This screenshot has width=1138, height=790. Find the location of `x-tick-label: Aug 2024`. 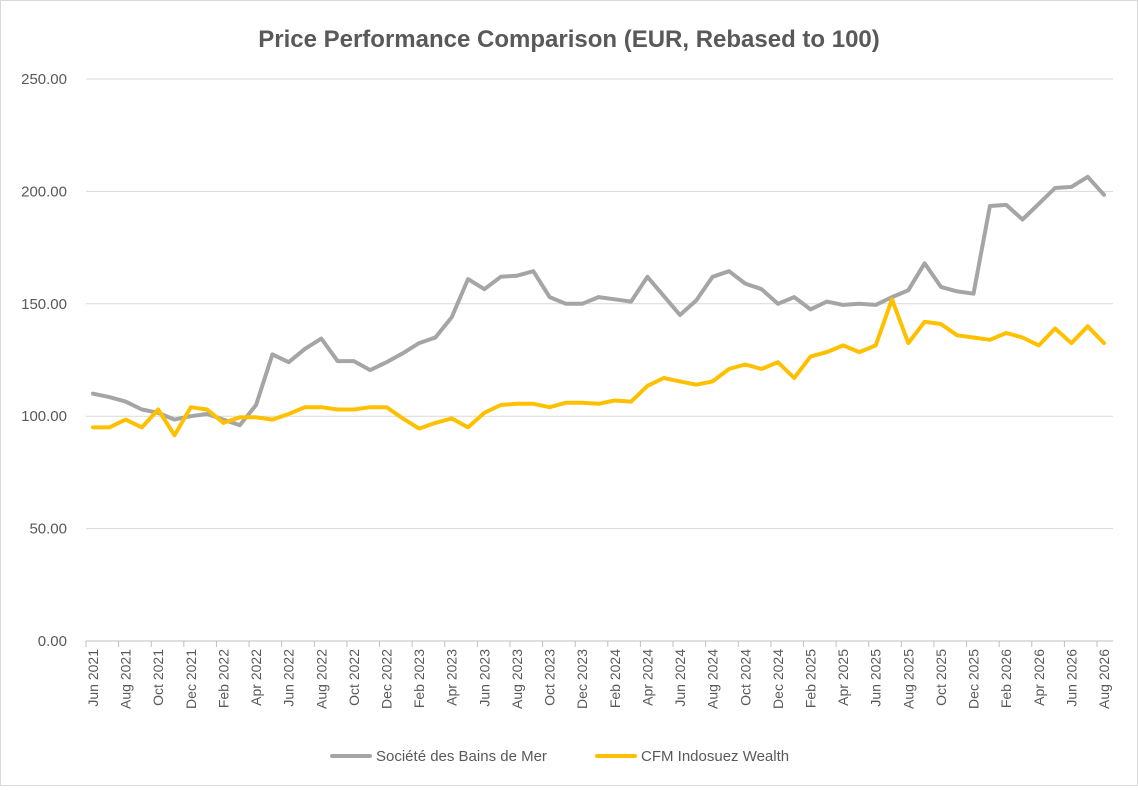

x-tick-label: Aug 2024 is located at coordinates (713, 679).